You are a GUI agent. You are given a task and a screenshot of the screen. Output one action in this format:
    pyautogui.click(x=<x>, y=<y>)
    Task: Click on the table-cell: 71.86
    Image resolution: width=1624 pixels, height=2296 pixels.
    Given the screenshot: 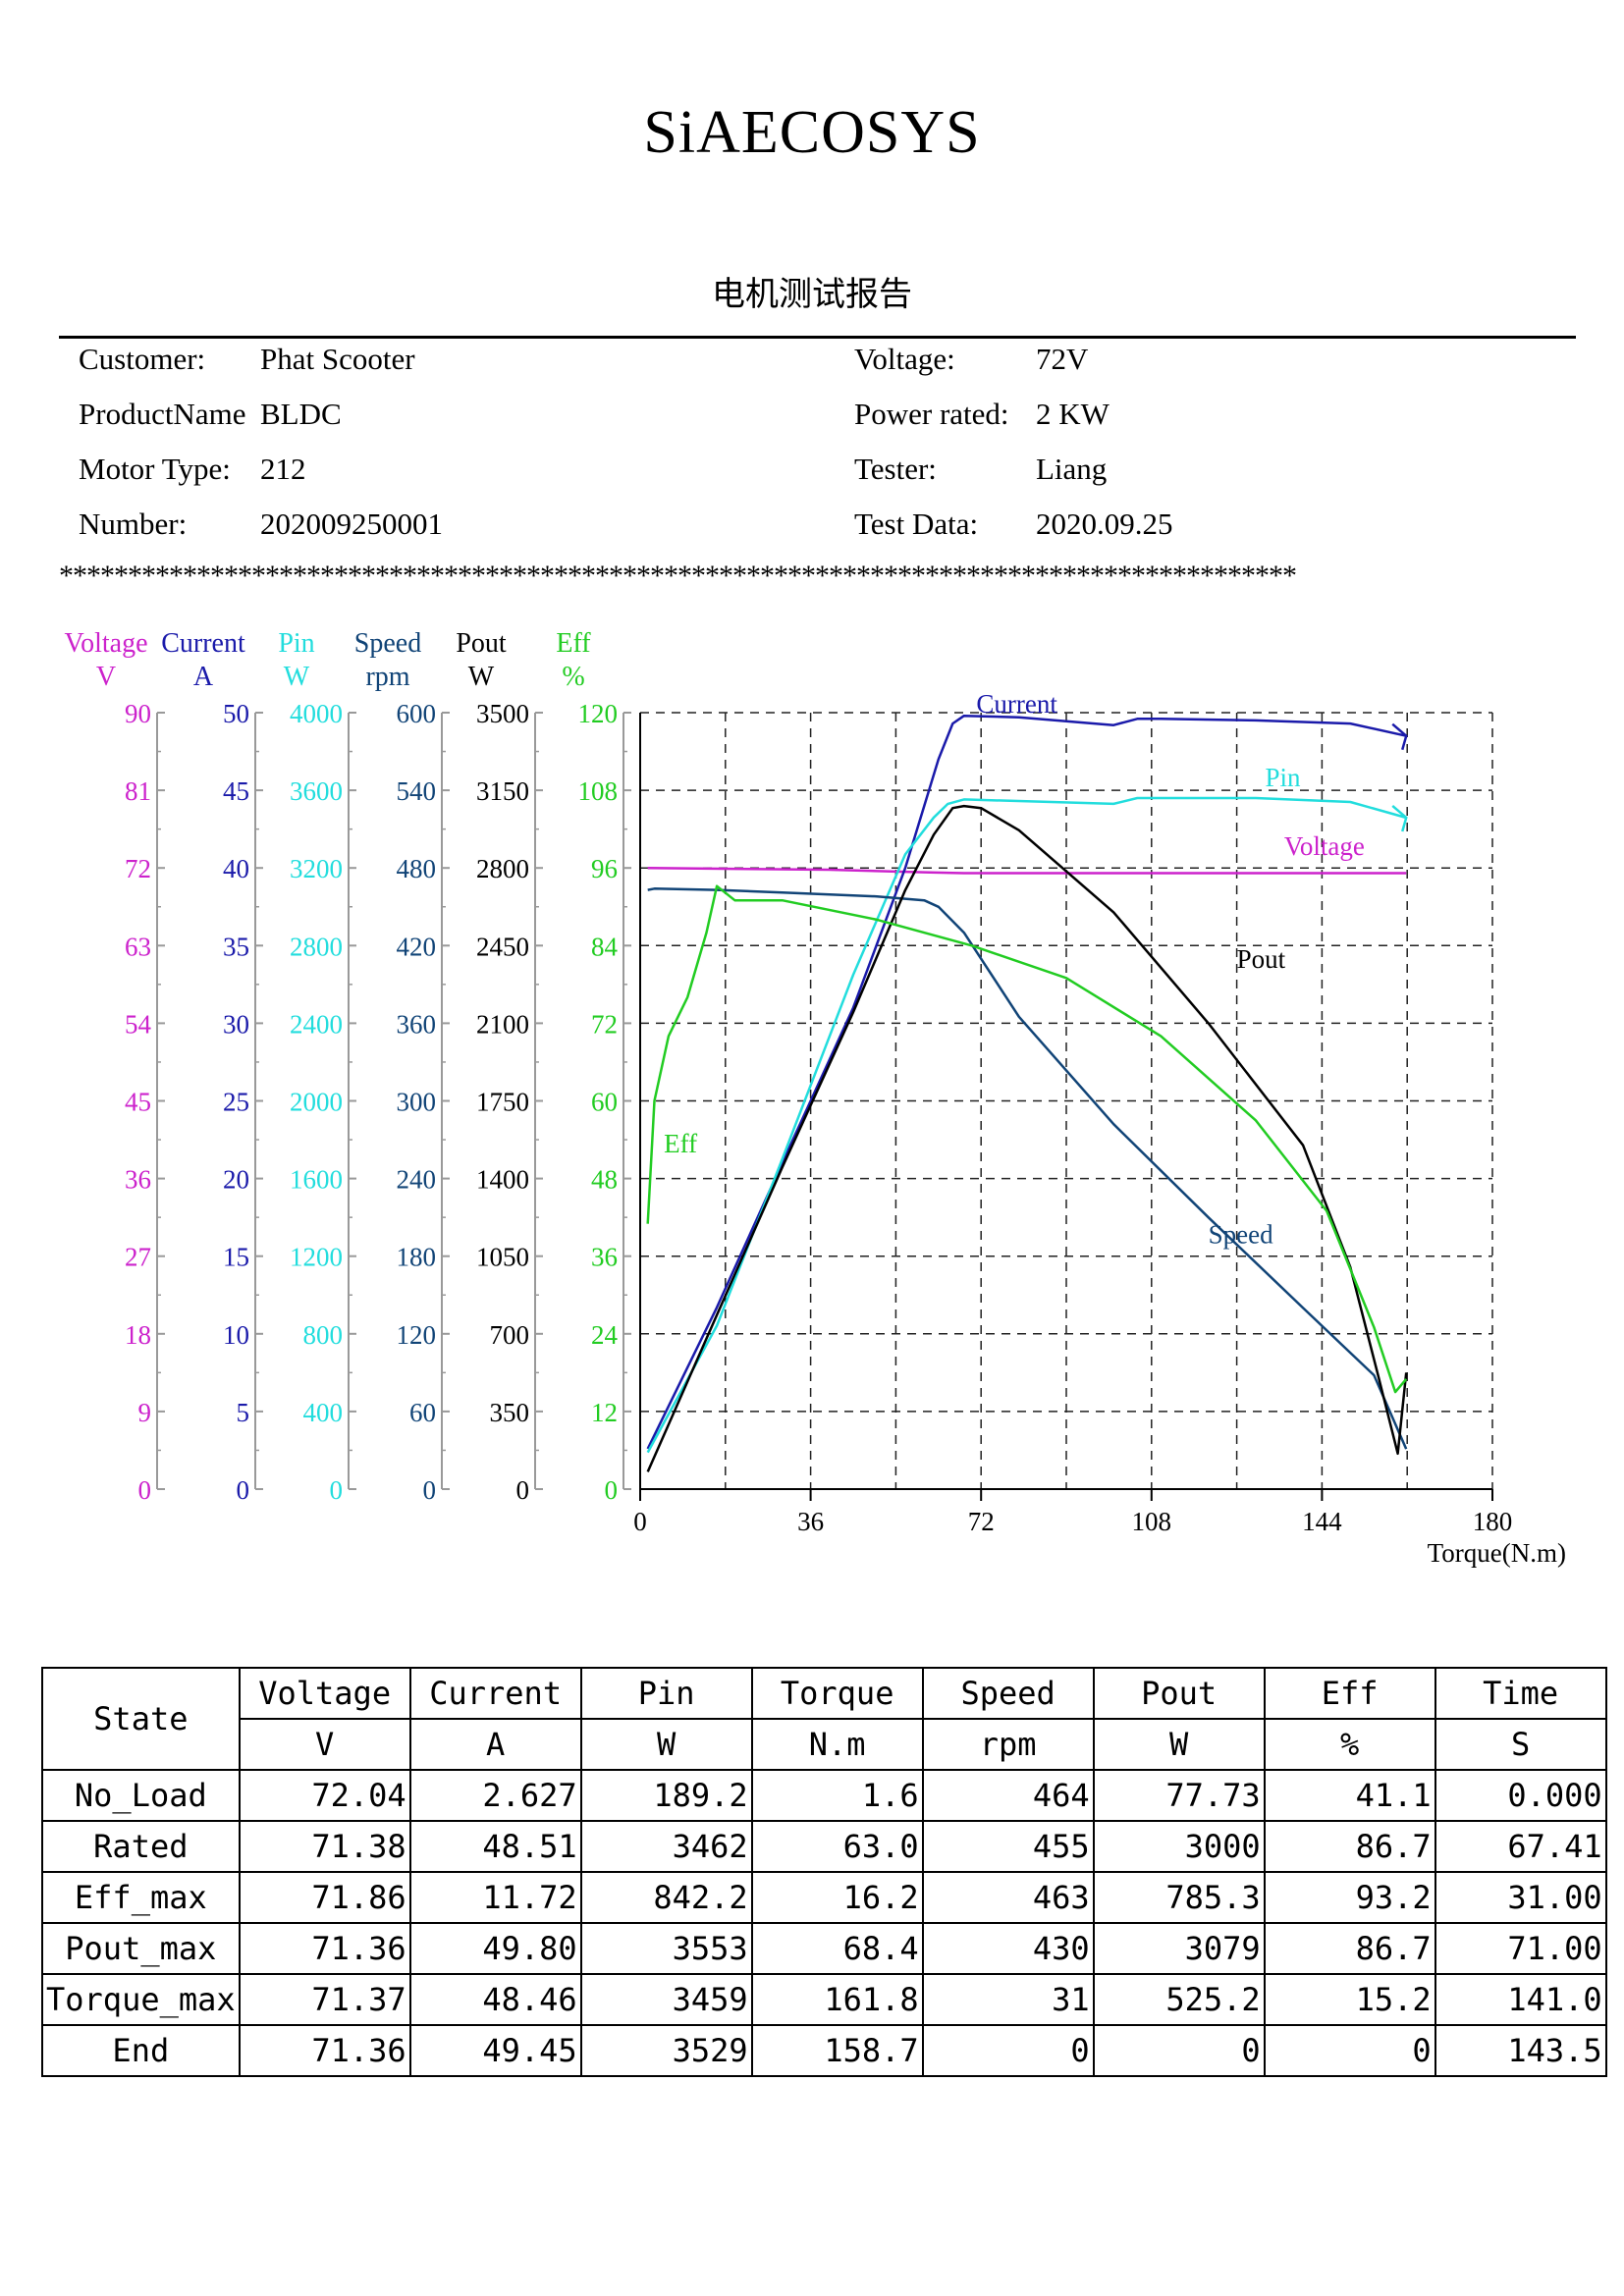 What is the action you would take?
    pyautogui.click(x=324, y=1897)
    